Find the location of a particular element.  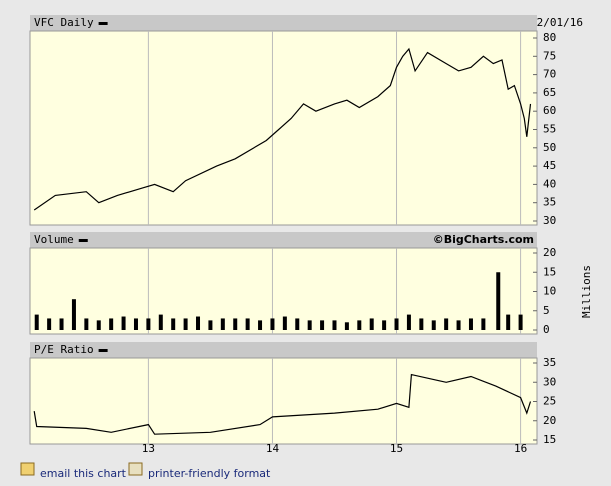

y-tick-label: 45 is located at coordinates (549, 165).